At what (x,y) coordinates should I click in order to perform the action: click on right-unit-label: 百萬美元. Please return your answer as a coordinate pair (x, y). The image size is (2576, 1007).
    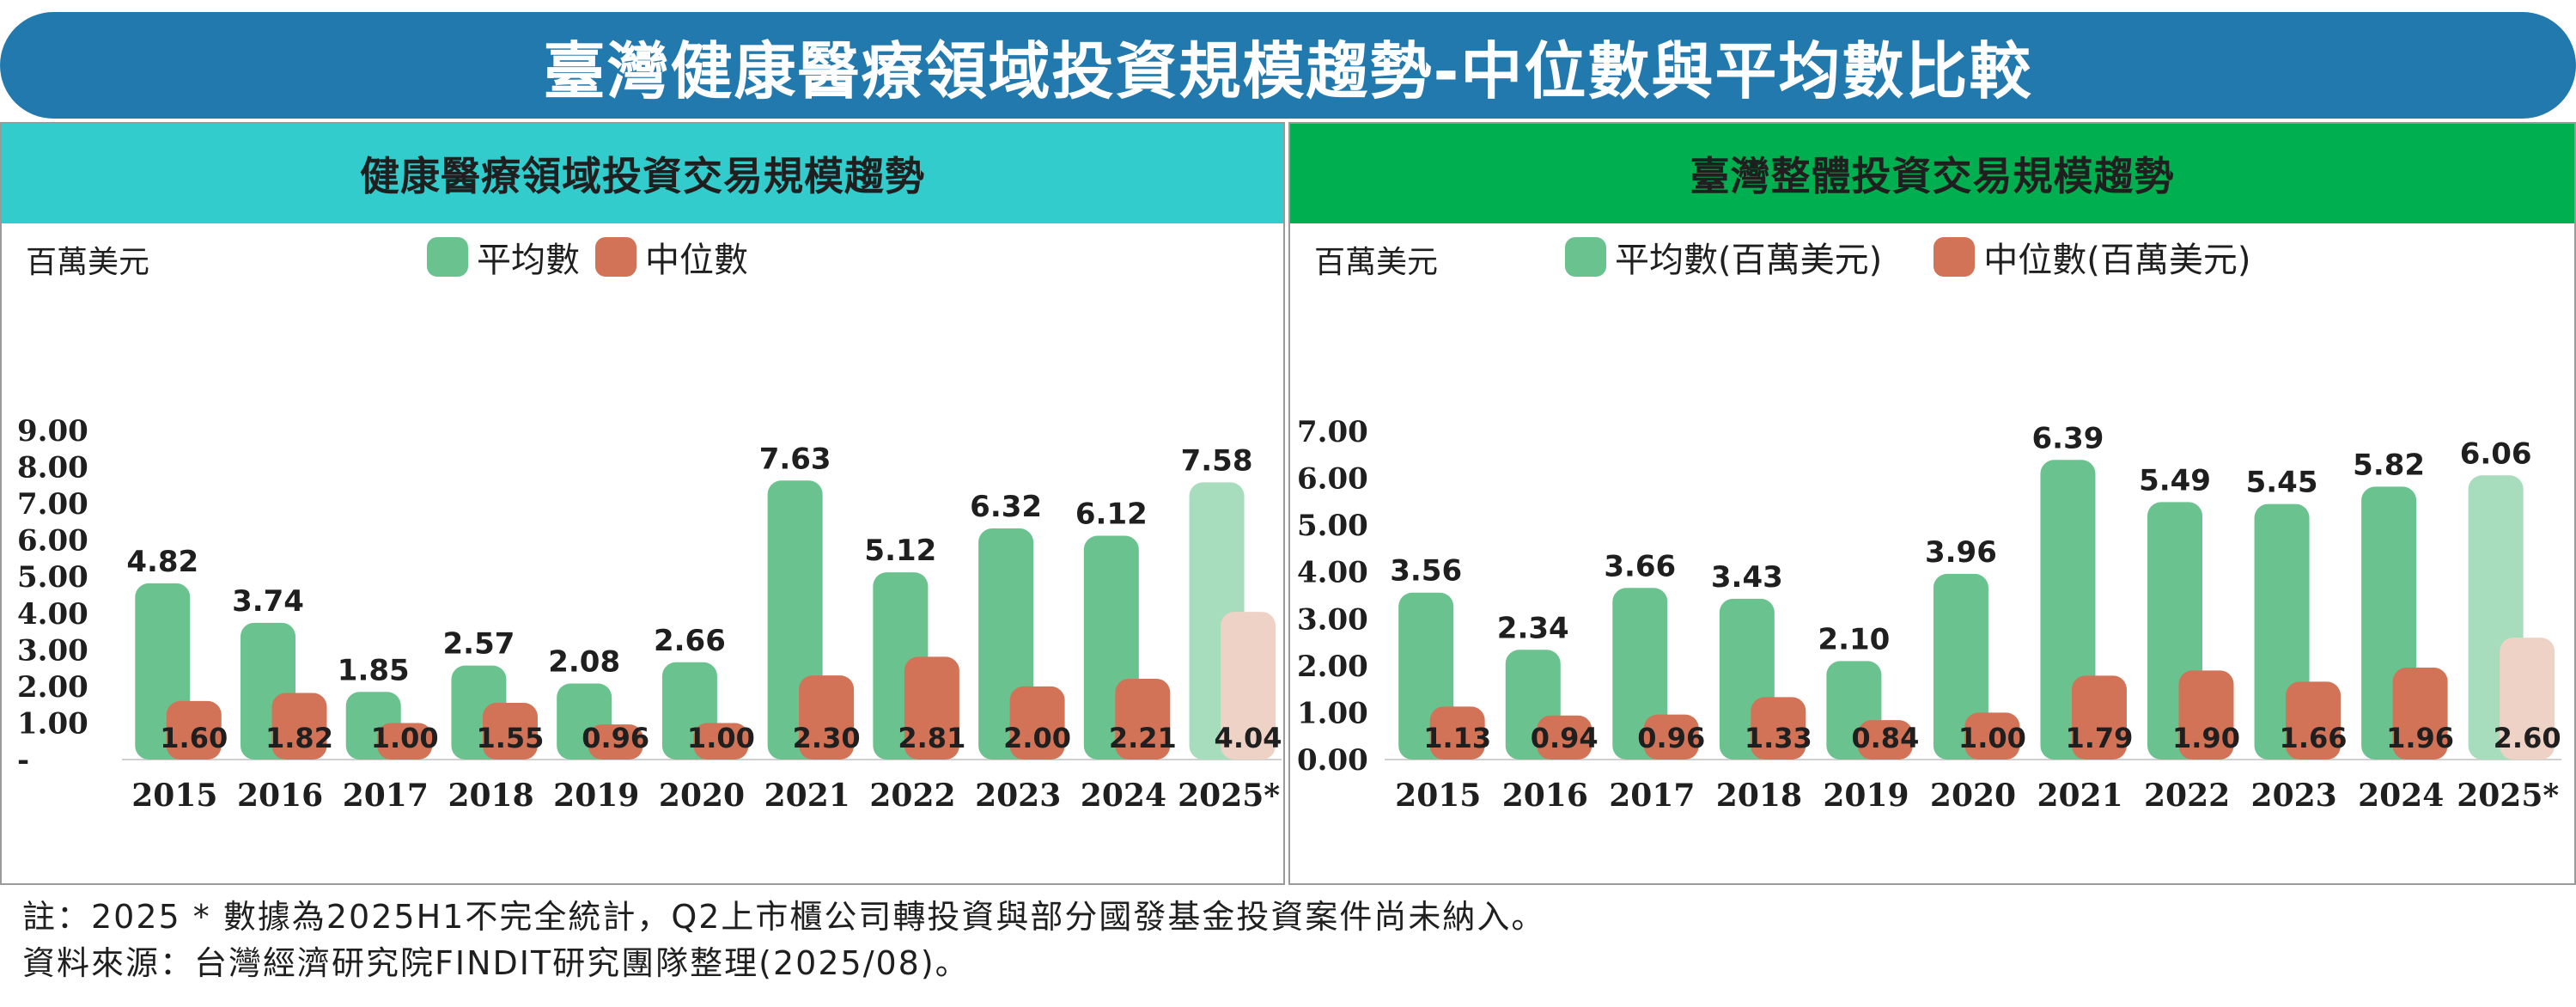
    Looking at the image, I should click on (1376, 262).